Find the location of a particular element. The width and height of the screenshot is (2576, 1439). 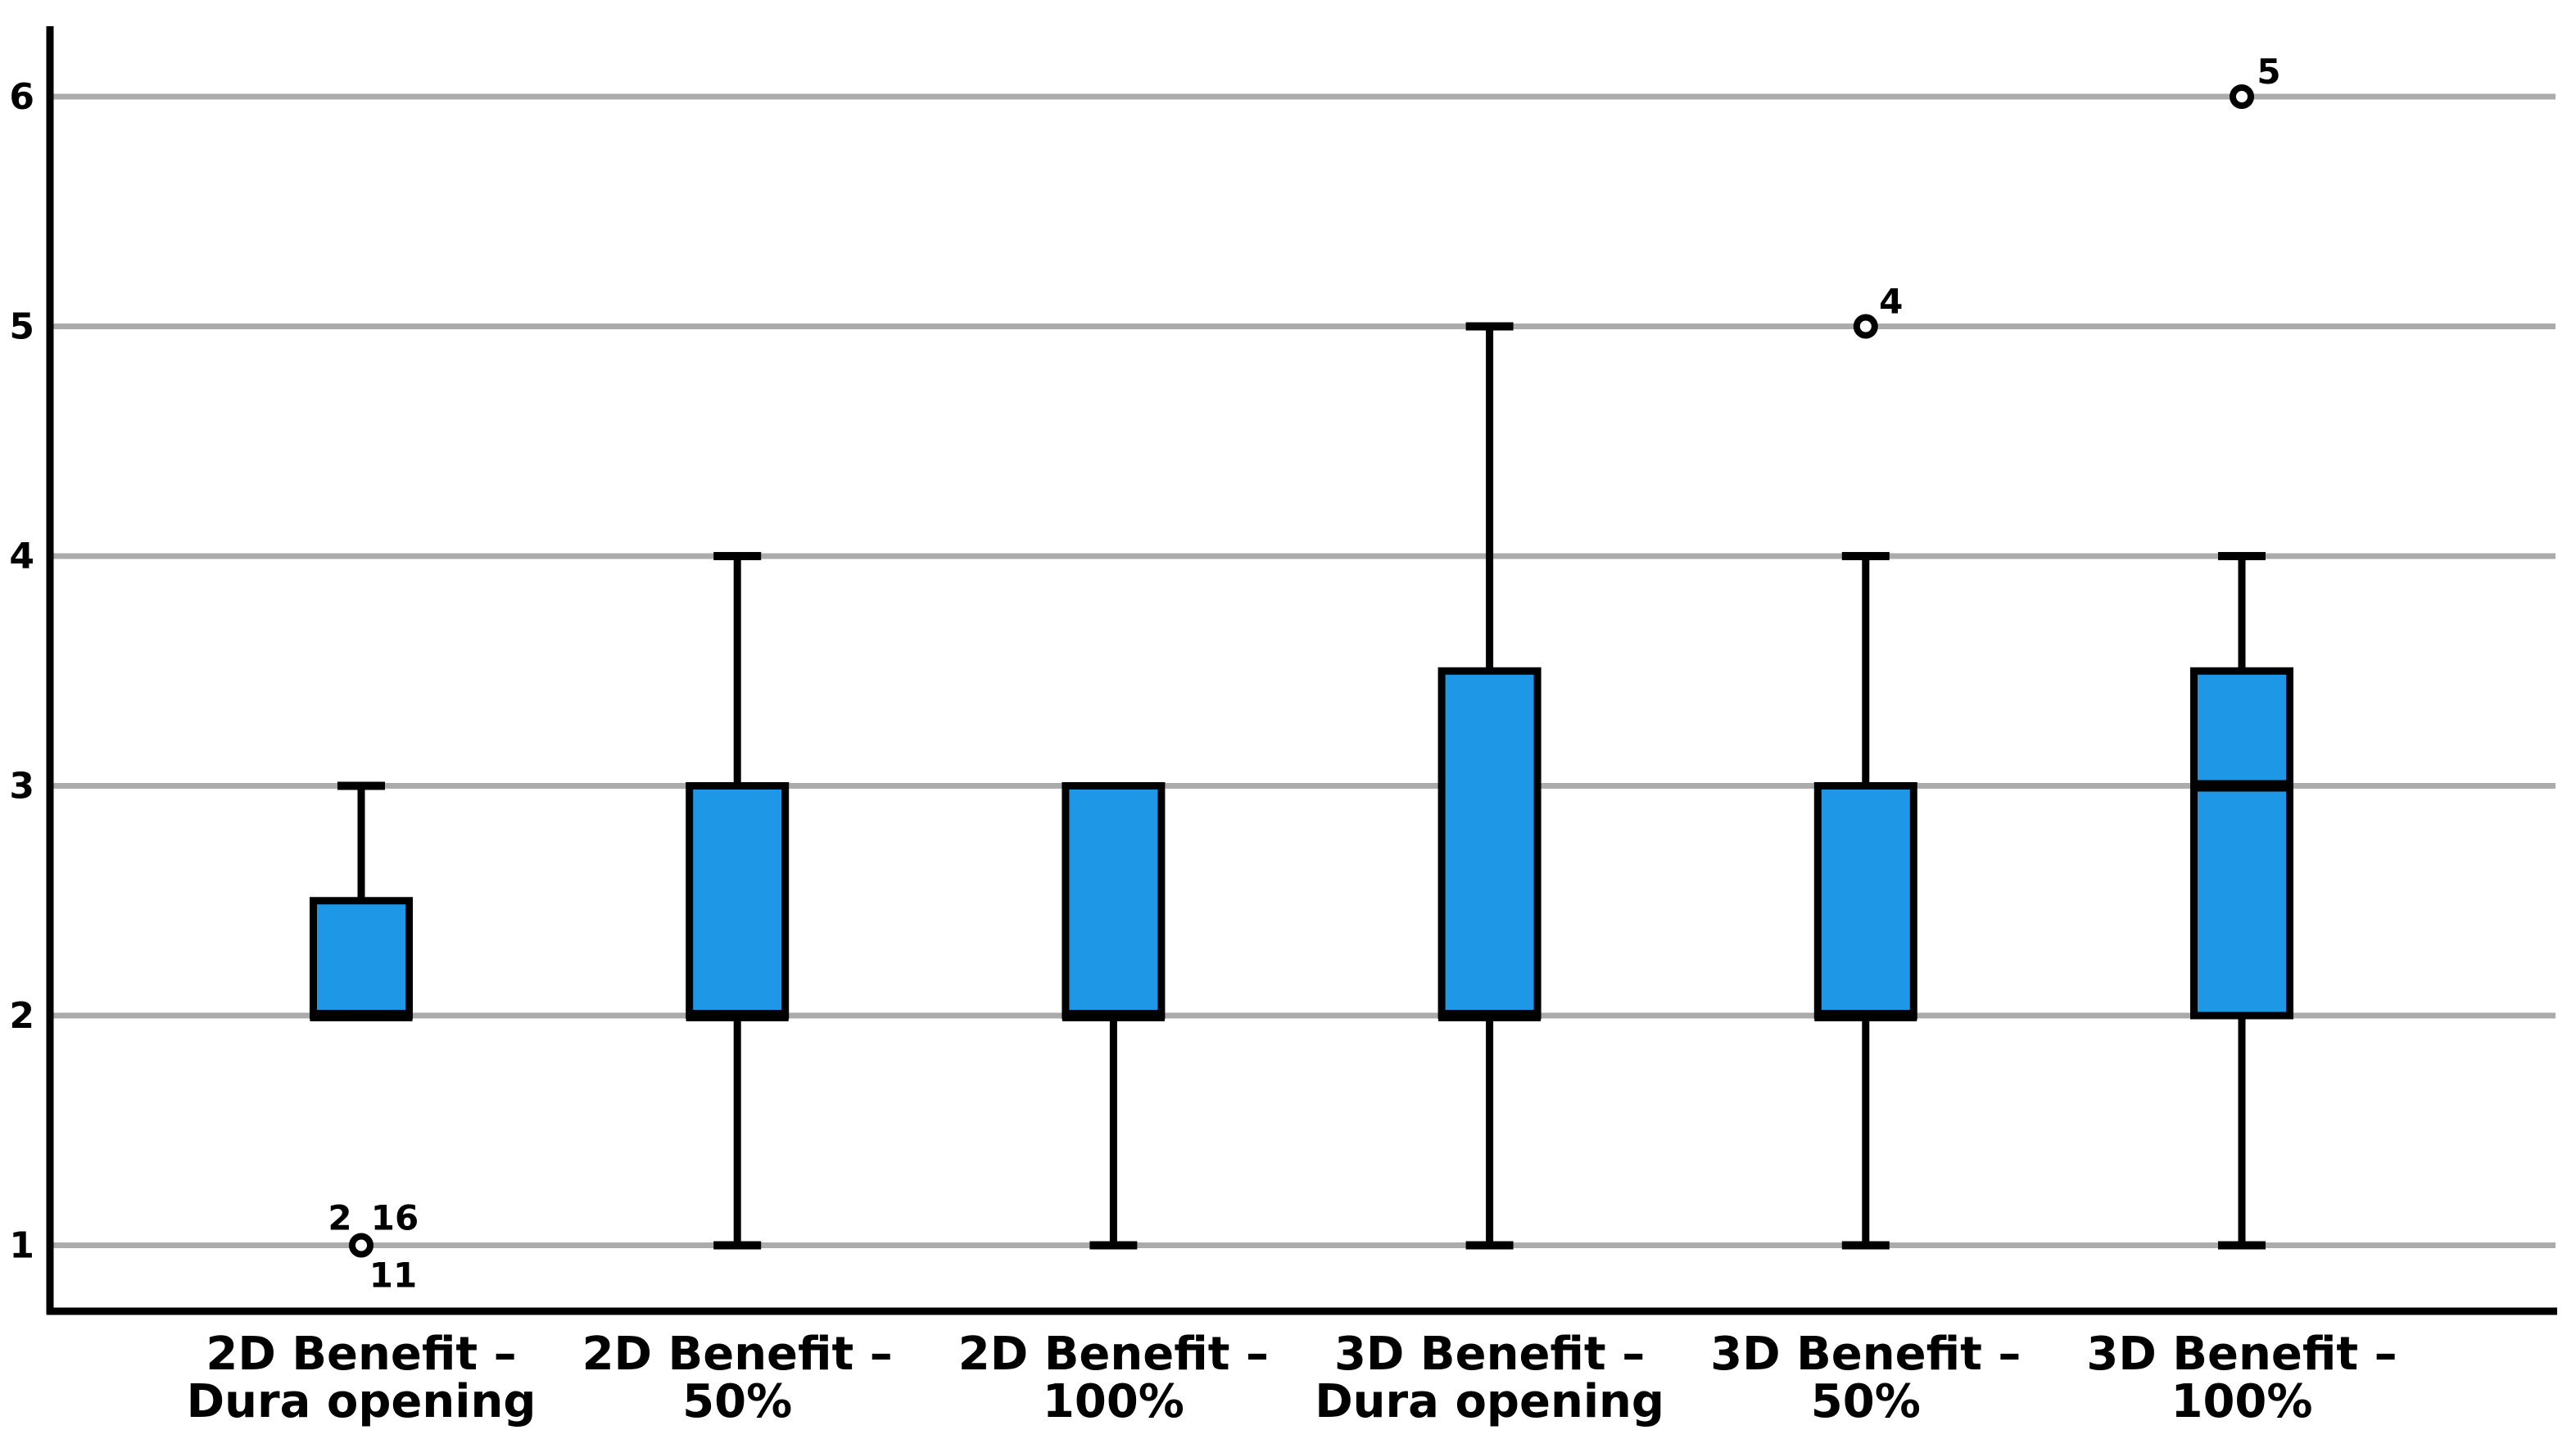

category-label-0-line2: Dura opening is located at coordinates (361, 1401).